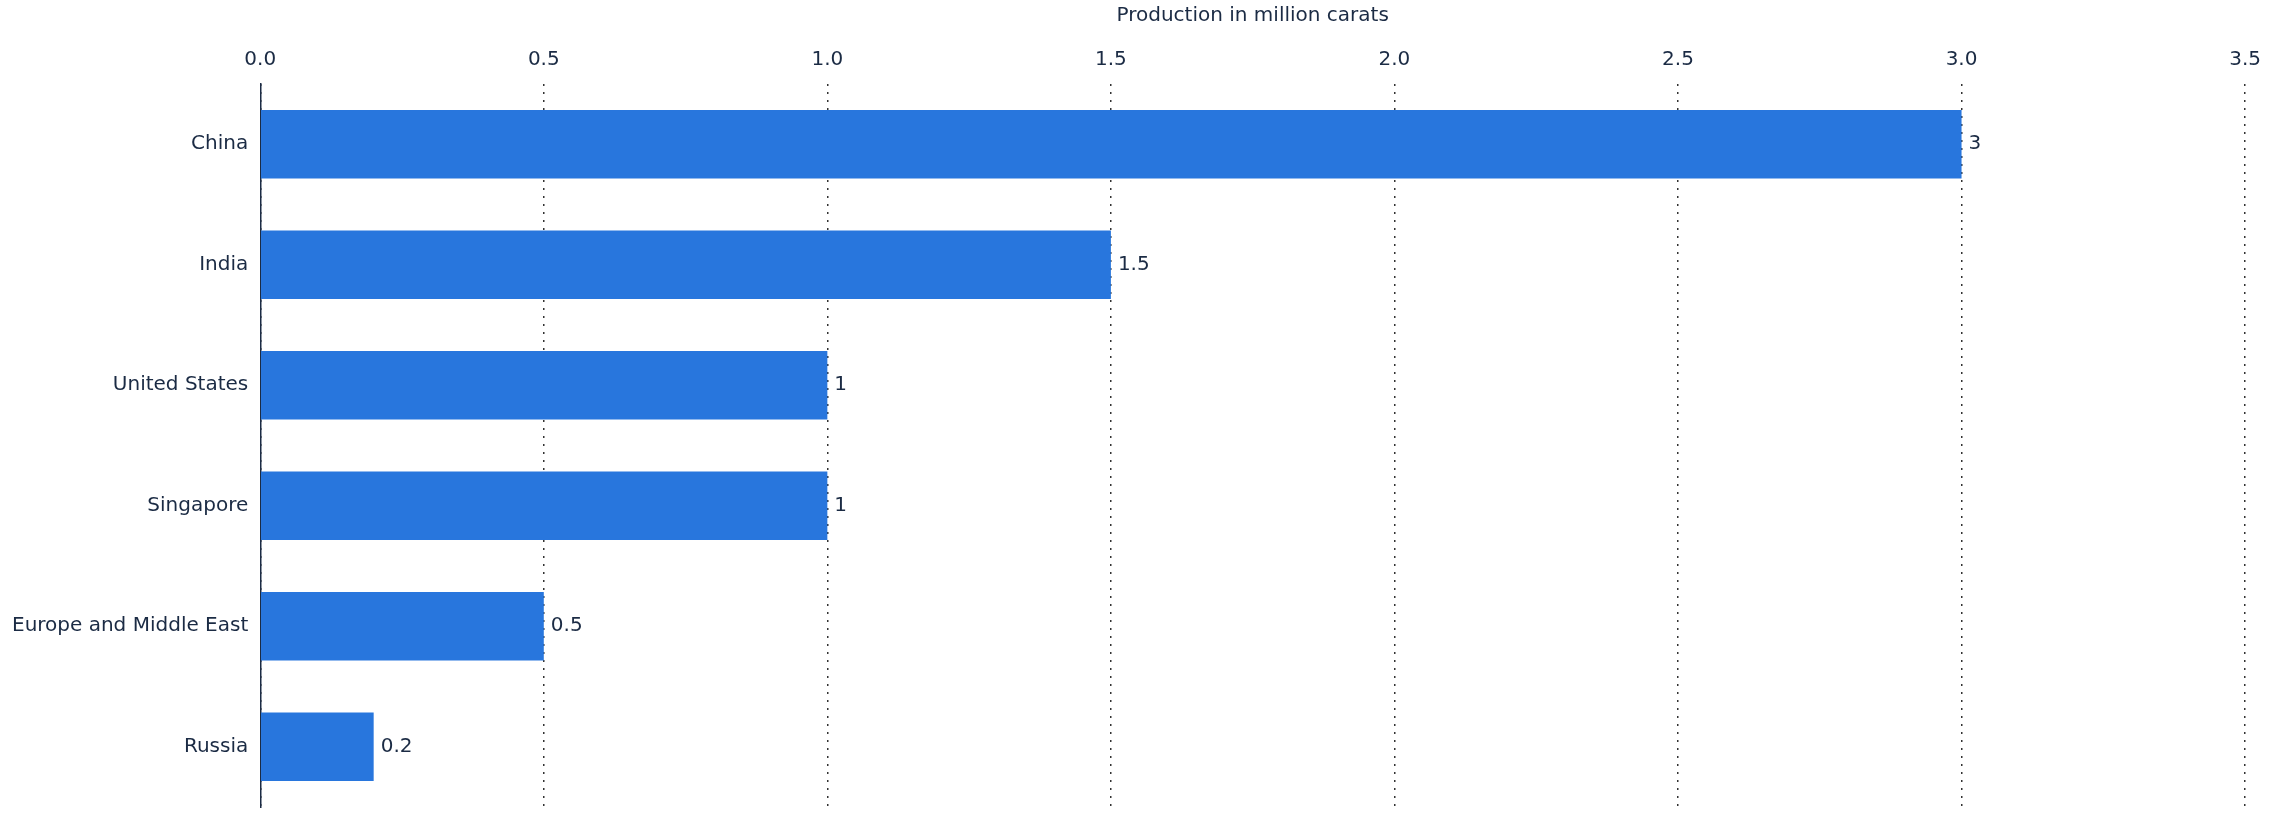  Describe the element at coordinates (224, 262) in the screenshot. I see `y-tick-label: India` at that location.